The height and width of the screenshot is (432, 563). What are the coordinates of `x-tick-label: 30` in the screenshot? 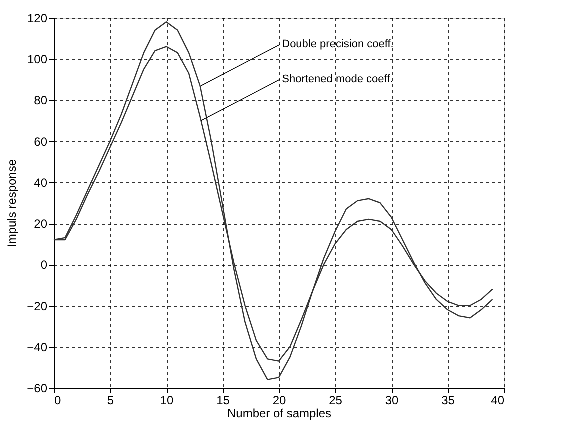 It's located at (392, 401).